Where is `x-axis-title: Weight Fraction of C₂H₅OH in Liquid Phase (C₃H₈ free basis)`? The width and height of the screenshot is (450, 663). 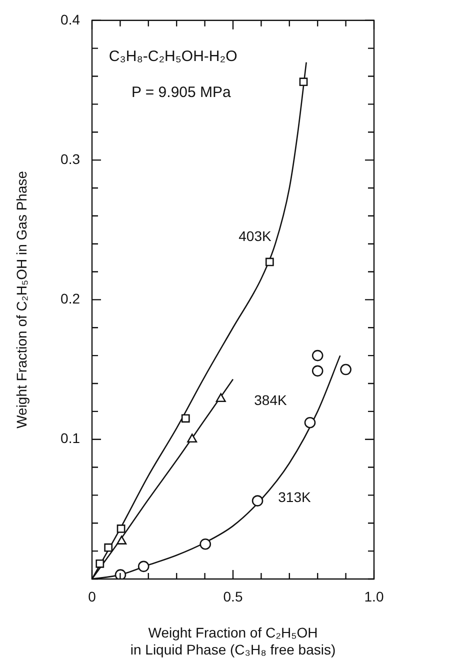 x-axis-title: Weight Fraction of C₂H₅OH in Liquid Phase (C₃H₈ free basis) is located at coordinates (233, 641).